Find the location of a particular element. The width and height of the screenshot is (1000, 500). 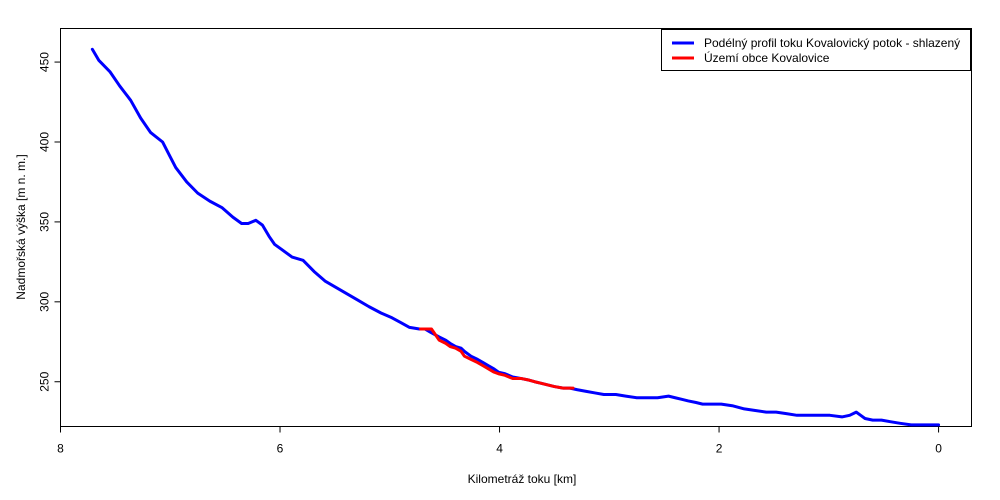

y-axis-title: Nadmořská výška [m n. m.] is located at coordinates (21, 226).